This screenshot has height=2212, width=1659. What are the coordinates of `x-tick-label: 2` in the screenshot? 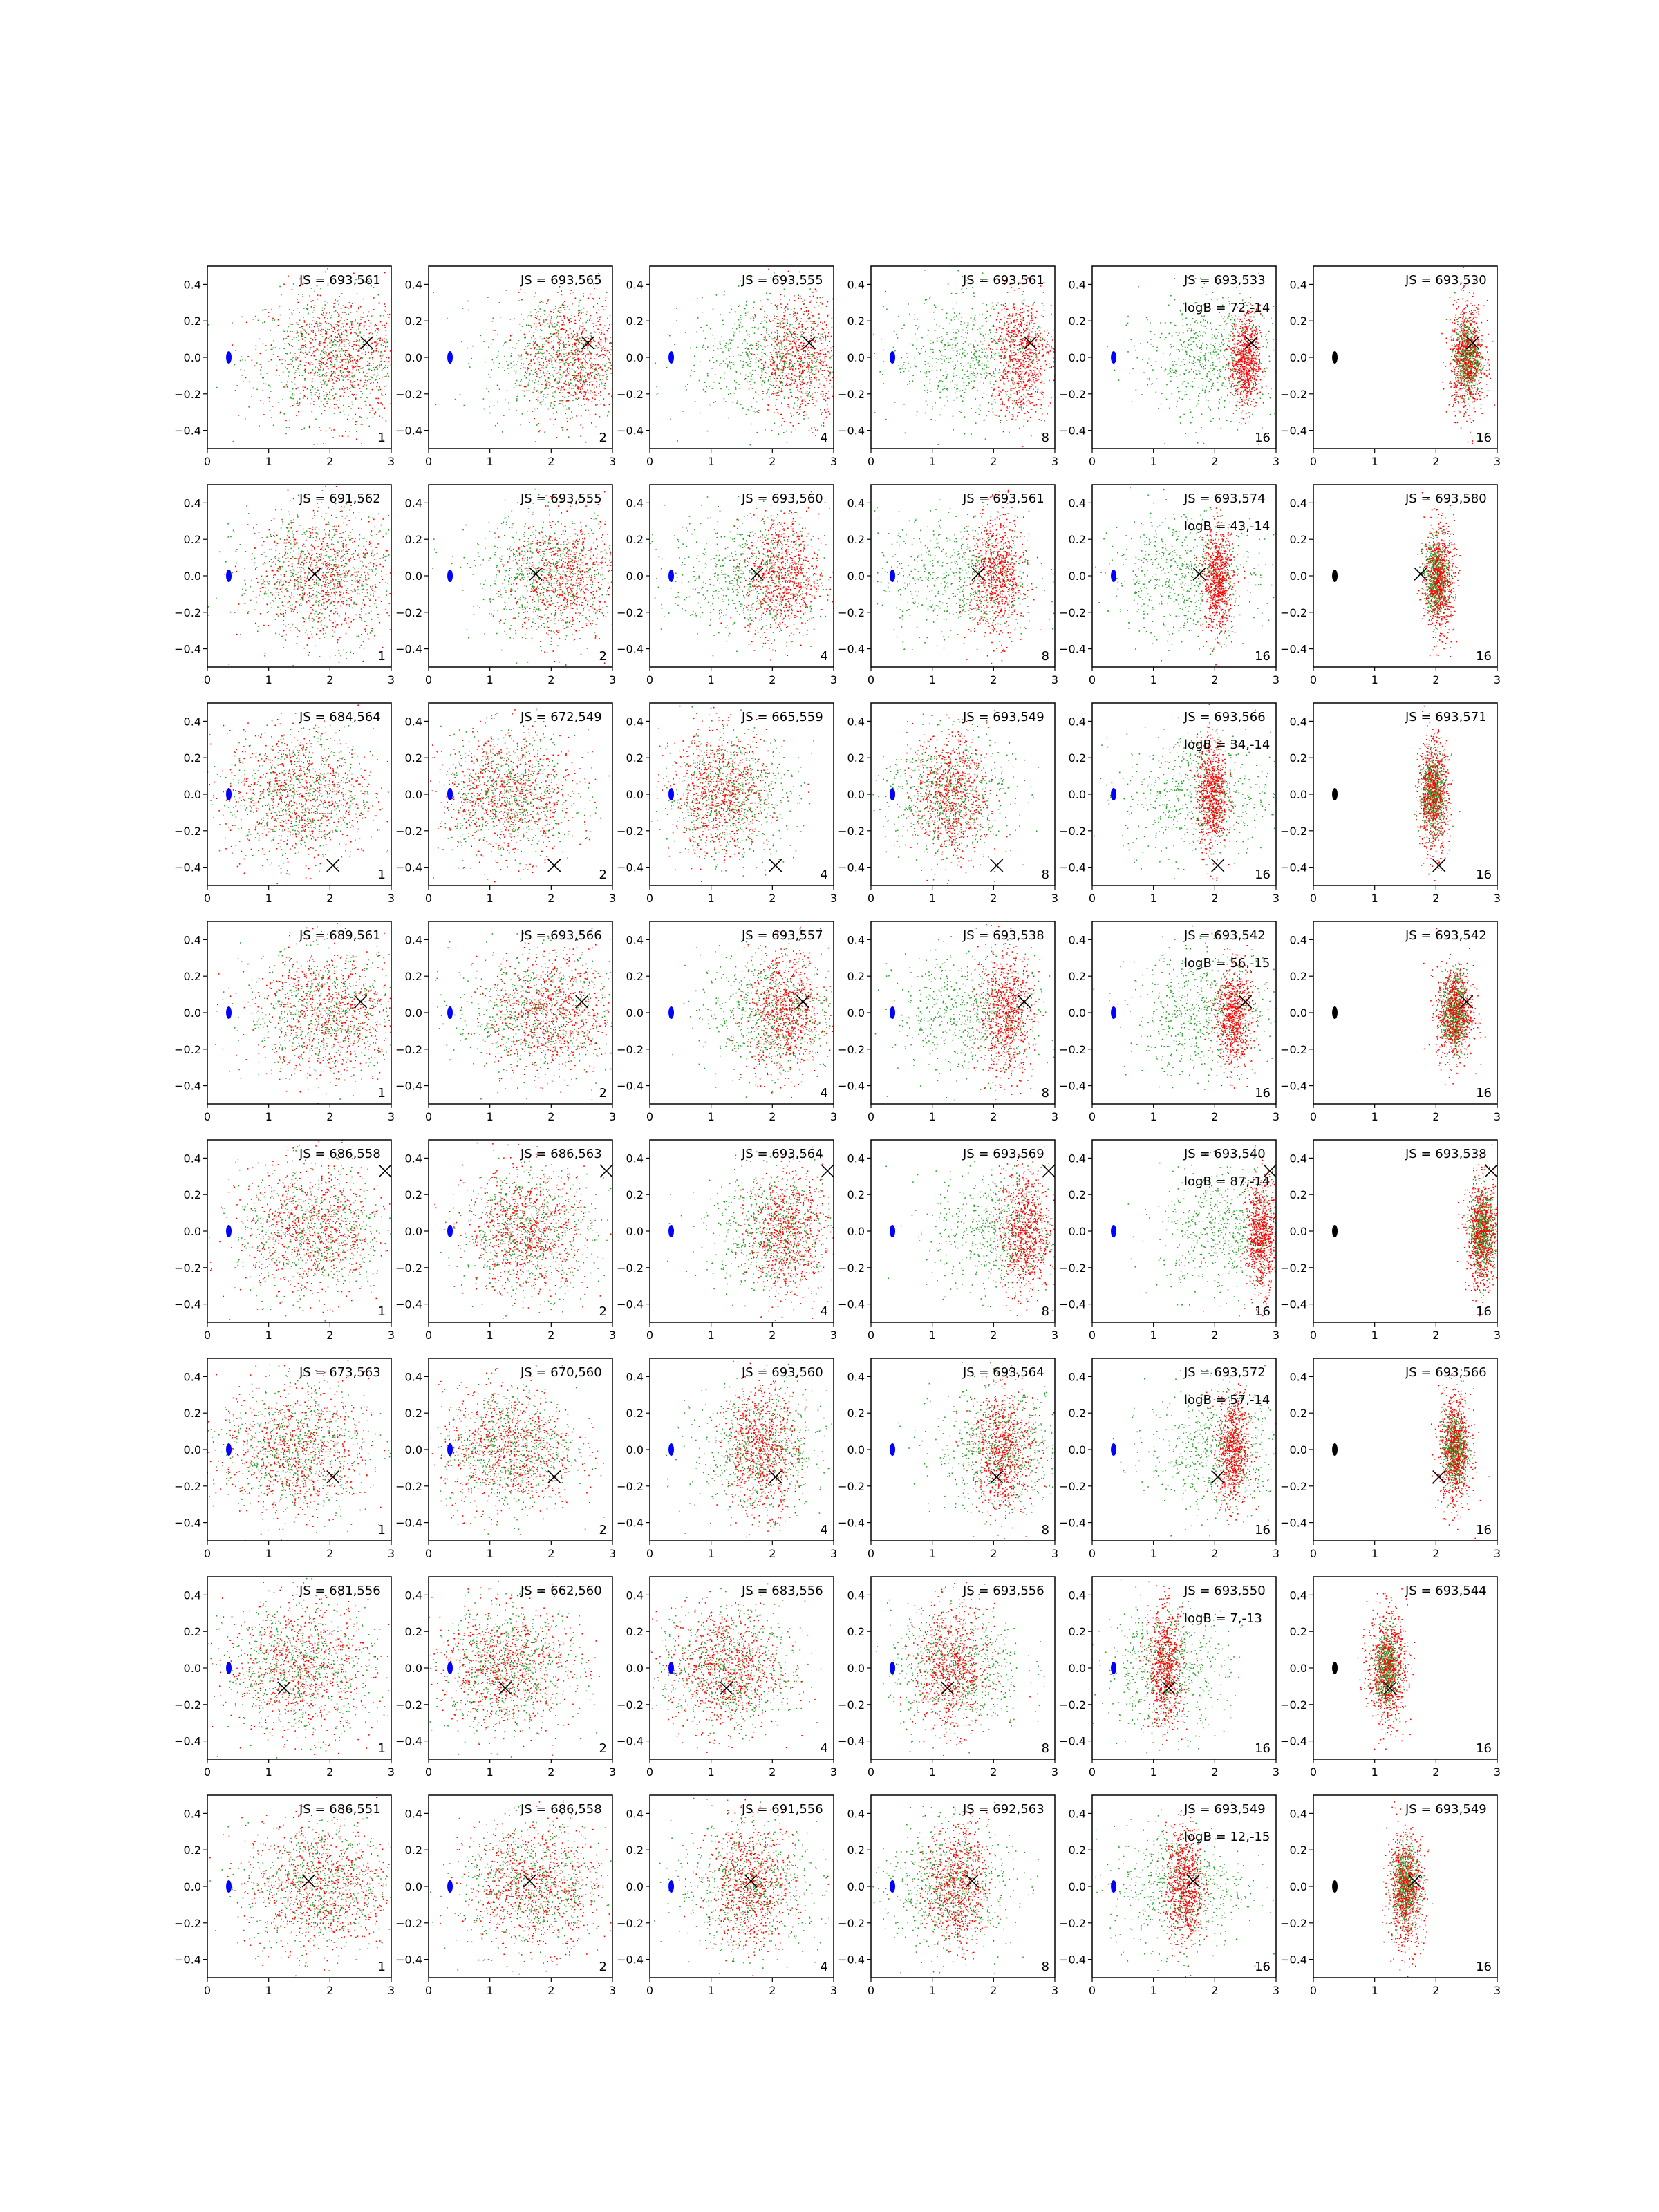 It's located at (772, 461).